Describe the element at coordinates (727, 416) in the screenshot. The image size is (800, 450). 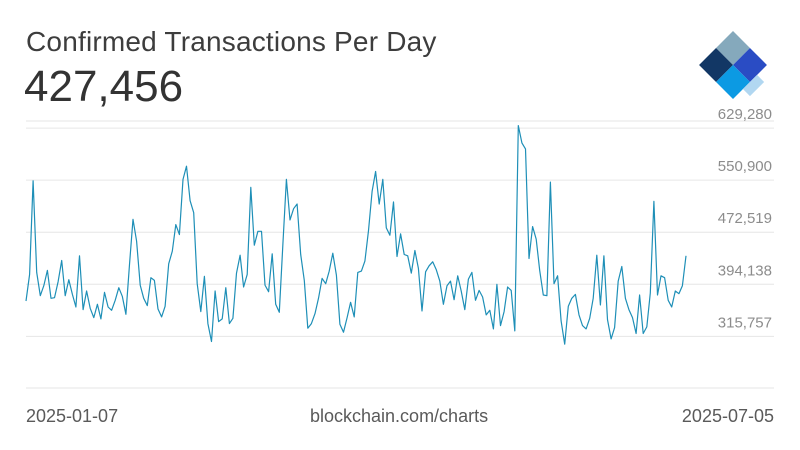
I see `x-axis-end-date: 2025-07-05` at that location.